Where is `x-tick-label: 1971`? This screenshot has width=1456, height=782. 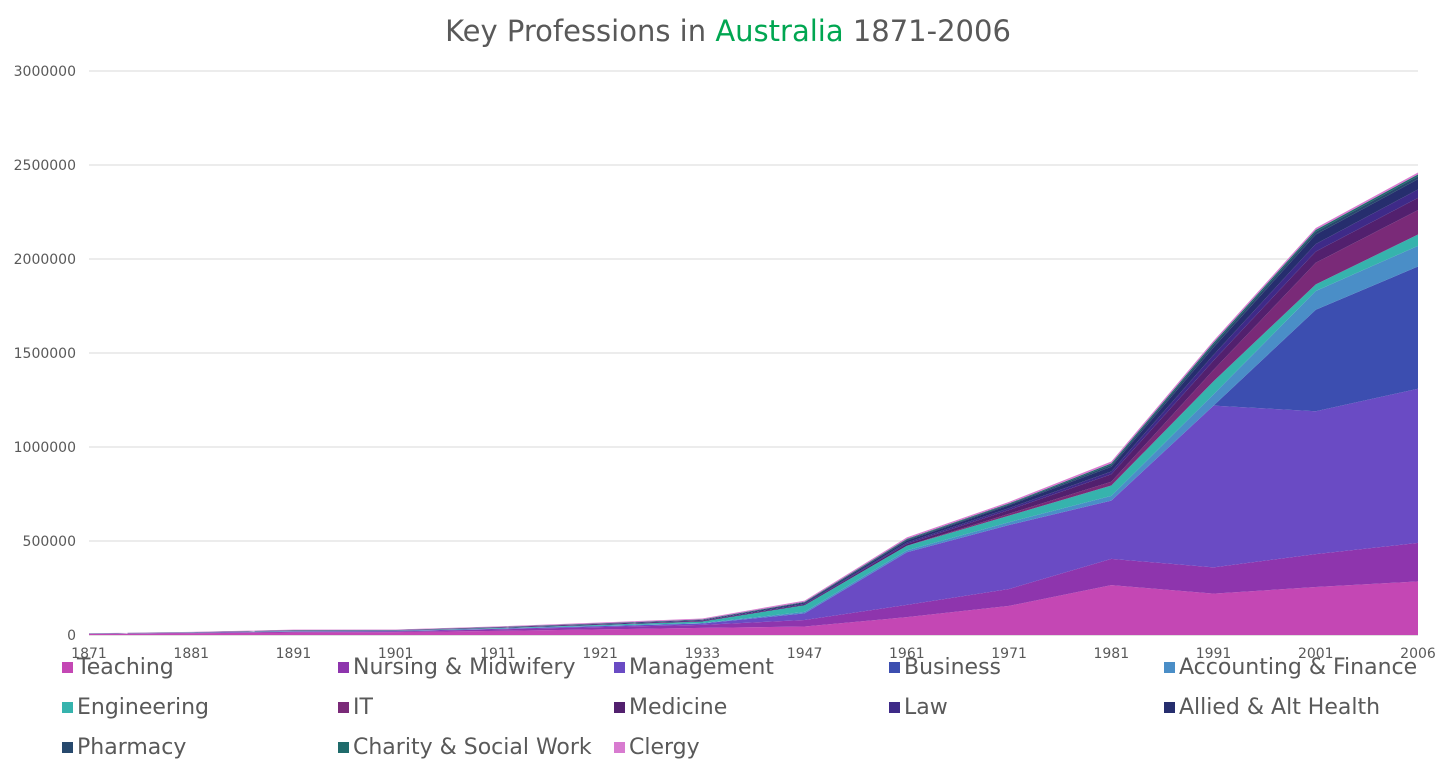
x-tick-label: 1971 is located at coordinates (1009, 653).